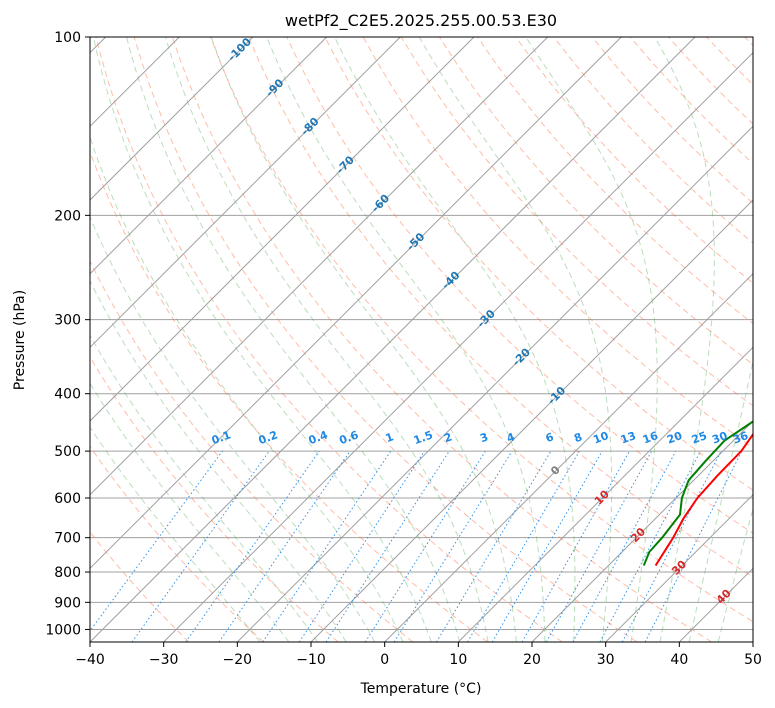 This screenshot has height=708, width=775. What do you see at coordinates (418, 655) in the screenshot?
I see `x-axis: −40 −30 −20 −10 0 10 20 30 40 50` at bounding box center [418, 655].